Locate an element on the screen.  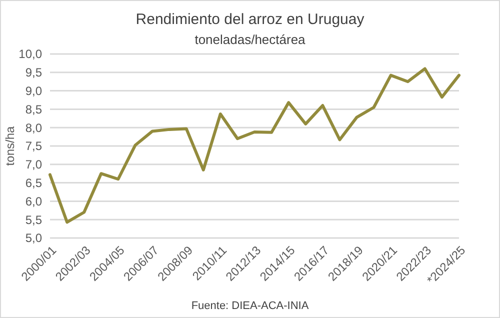
y-tick-label: 6,5 is located at coordinates (33, 183).